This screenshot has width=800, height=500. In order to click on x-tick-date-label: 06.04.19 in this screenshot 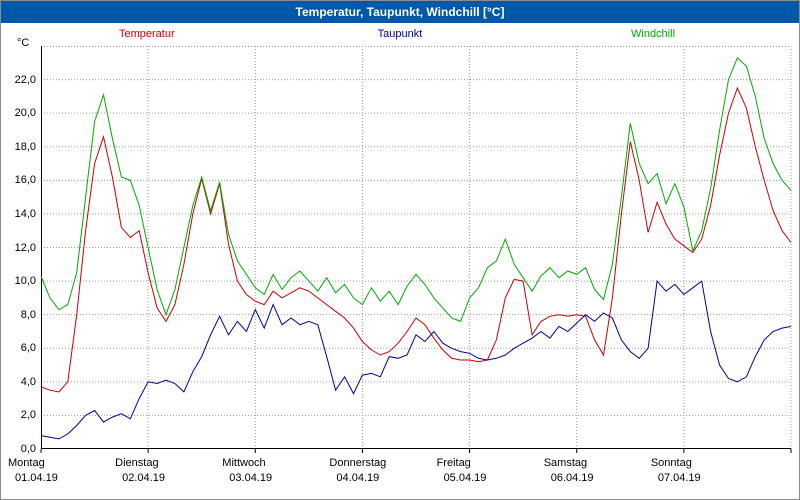, I will do `click(572, 478)`.